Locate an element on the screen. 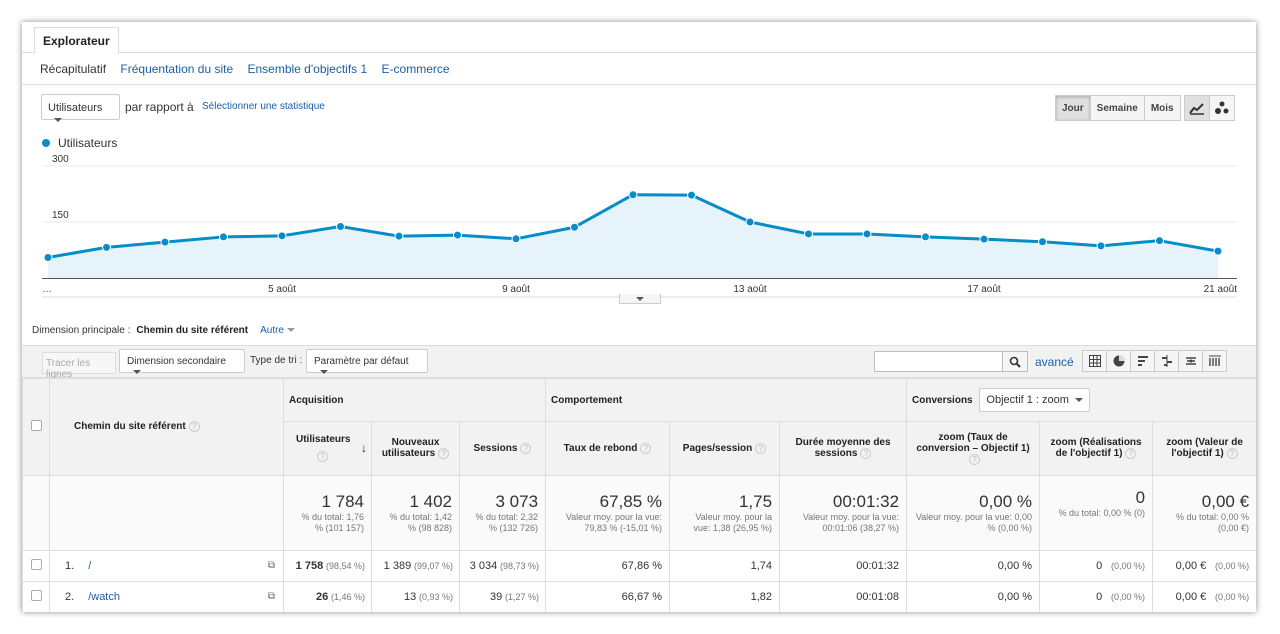 This screenshot has width=1280, height=634. goal-select-dropdown: Objectif 1 : zoom is located at coordinates (1034, 400).